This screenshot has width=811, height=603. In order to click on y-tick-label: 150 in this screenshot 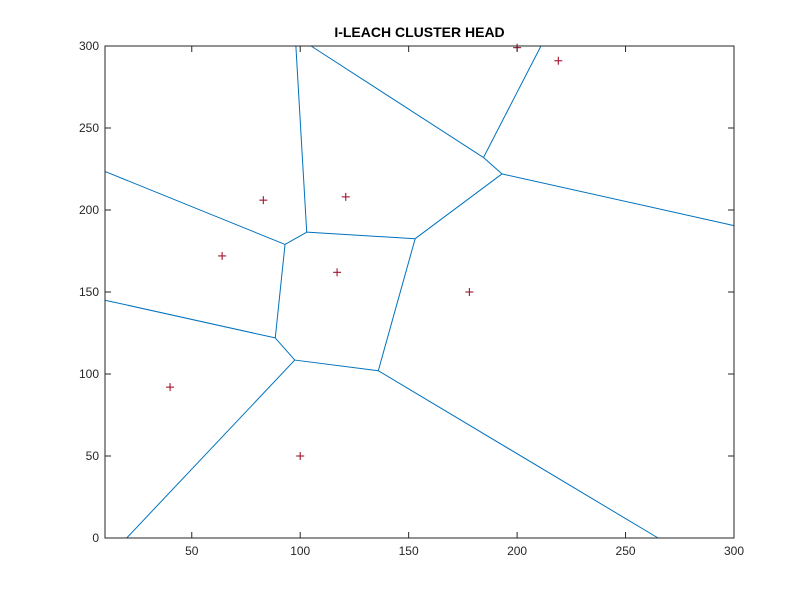, I will do `click(89, 292)`.